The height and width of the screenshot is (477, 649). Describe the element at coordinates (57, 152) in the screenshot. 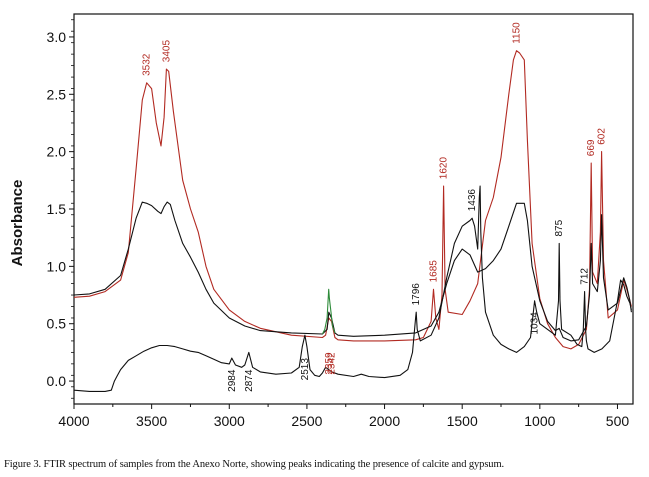

I see `y-tick-label: 2.0` at that location.